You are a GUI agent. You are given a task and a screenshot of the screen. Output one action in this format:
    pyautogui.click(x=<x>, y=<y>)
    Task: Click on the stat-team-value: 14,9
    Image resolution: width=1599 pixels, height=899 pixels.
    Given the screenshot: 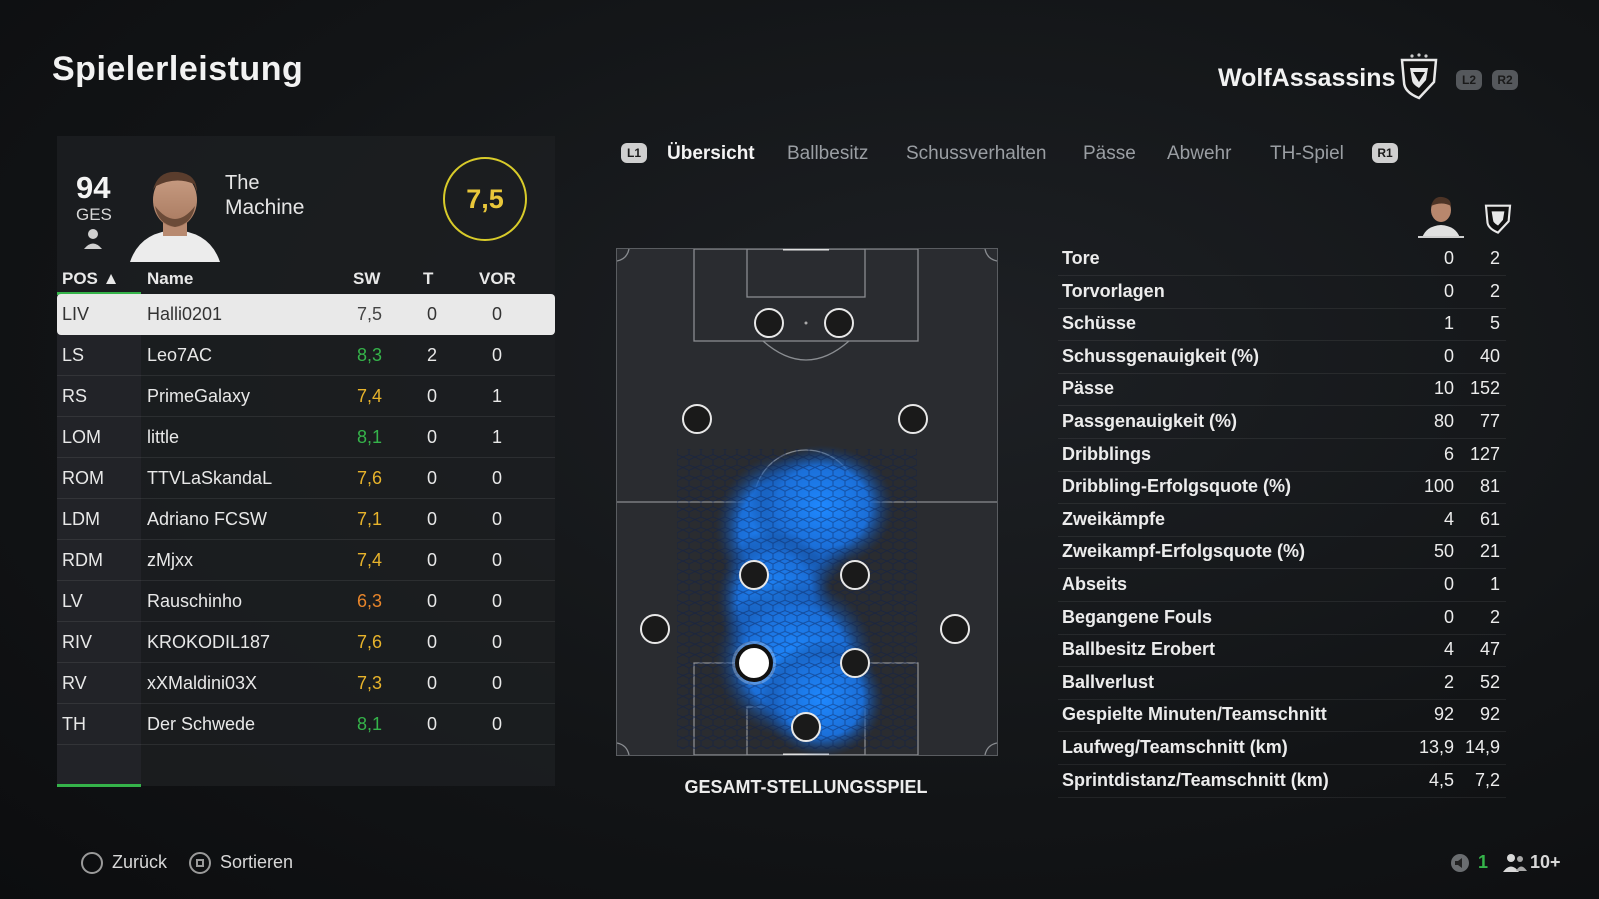 What is the action you would take?
    pyautogui.click(x=1482, y=747)
    